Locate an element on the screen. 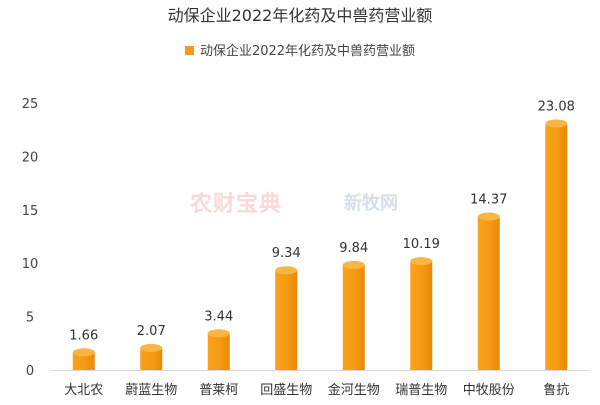 The width and height of the screenshot is (600, 405). watermark-xinmu: 新牧网 is located at coordinates (371, 203).